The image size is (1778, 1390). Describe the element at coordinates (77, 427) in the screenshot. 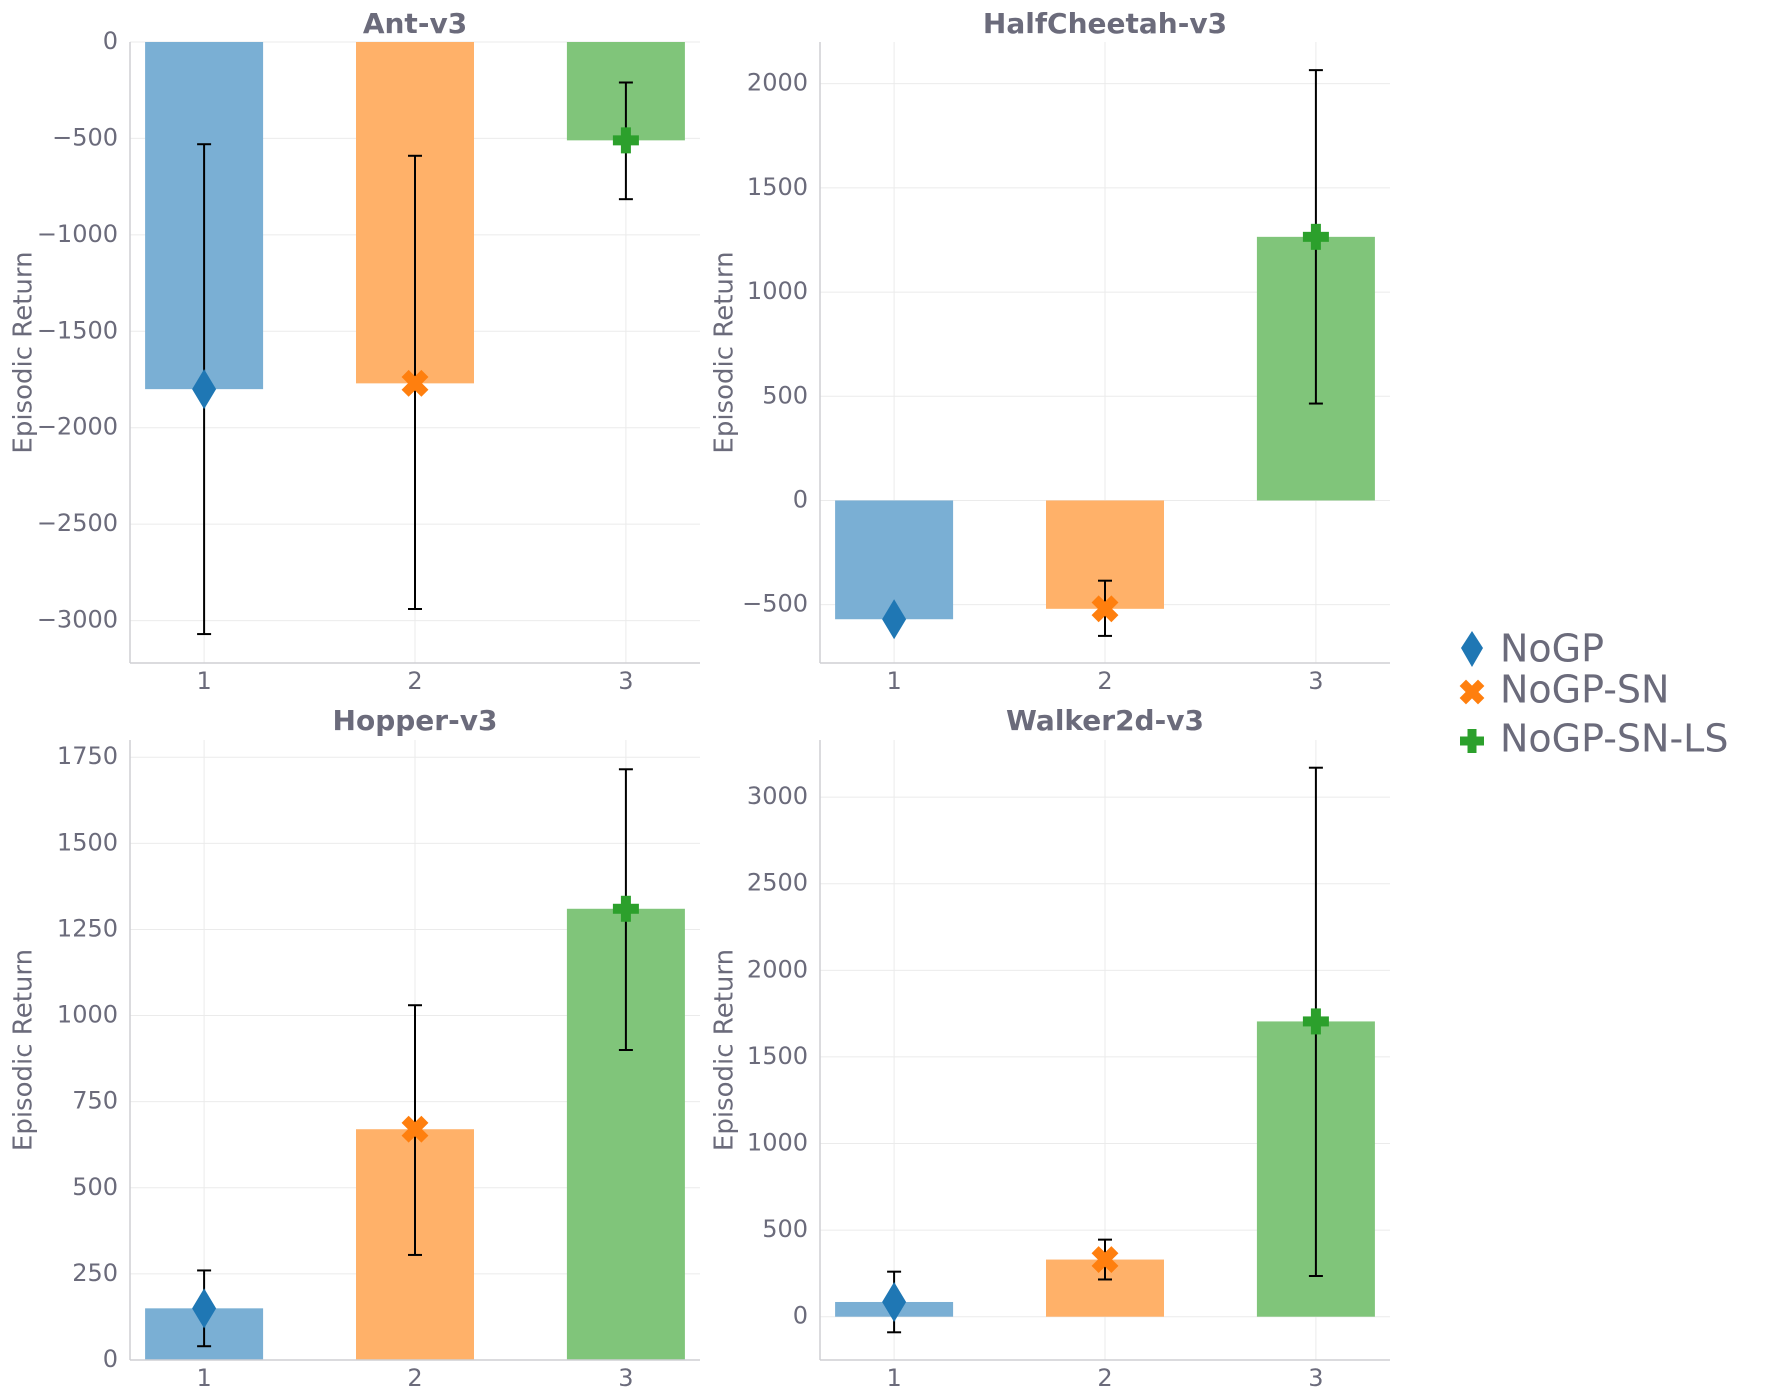

I see `y-tick-label: −2000` at that location.